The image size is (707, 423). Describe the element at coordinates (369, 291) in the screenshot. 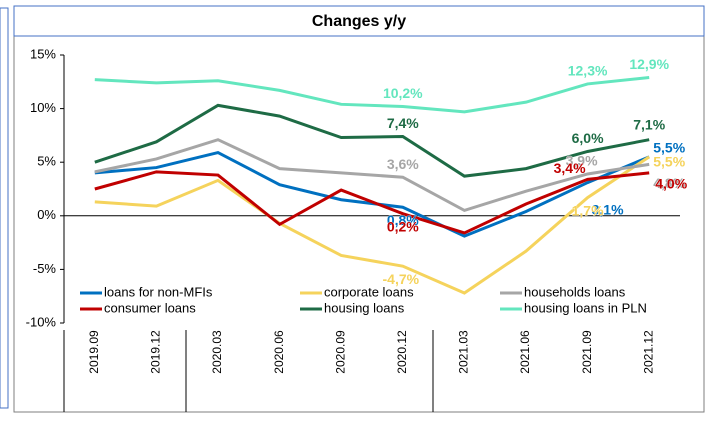

I see `legend-label: corporate loans` at that location.